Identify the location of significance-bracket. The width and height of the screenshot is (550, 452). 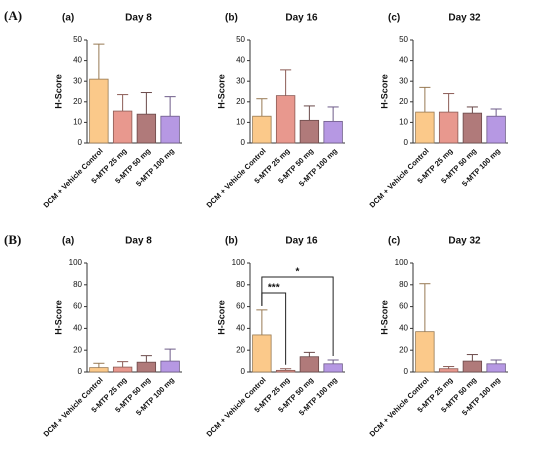
(297, 316).